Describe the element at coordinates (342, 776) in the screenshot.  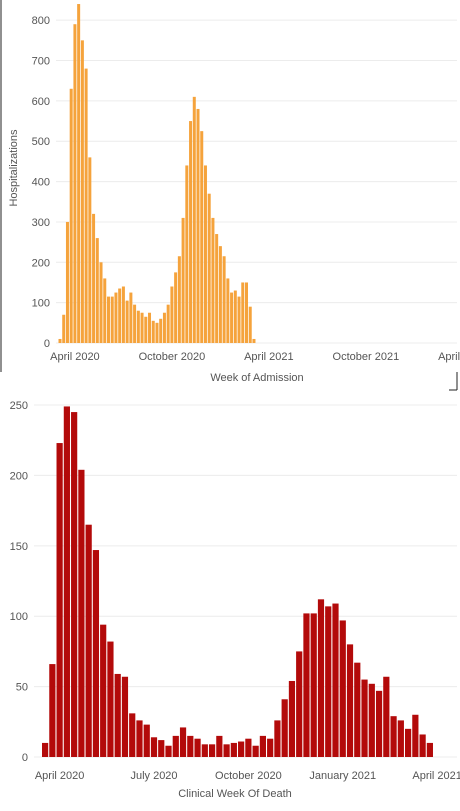
I see `x-tick-label: January 2021` at that location.